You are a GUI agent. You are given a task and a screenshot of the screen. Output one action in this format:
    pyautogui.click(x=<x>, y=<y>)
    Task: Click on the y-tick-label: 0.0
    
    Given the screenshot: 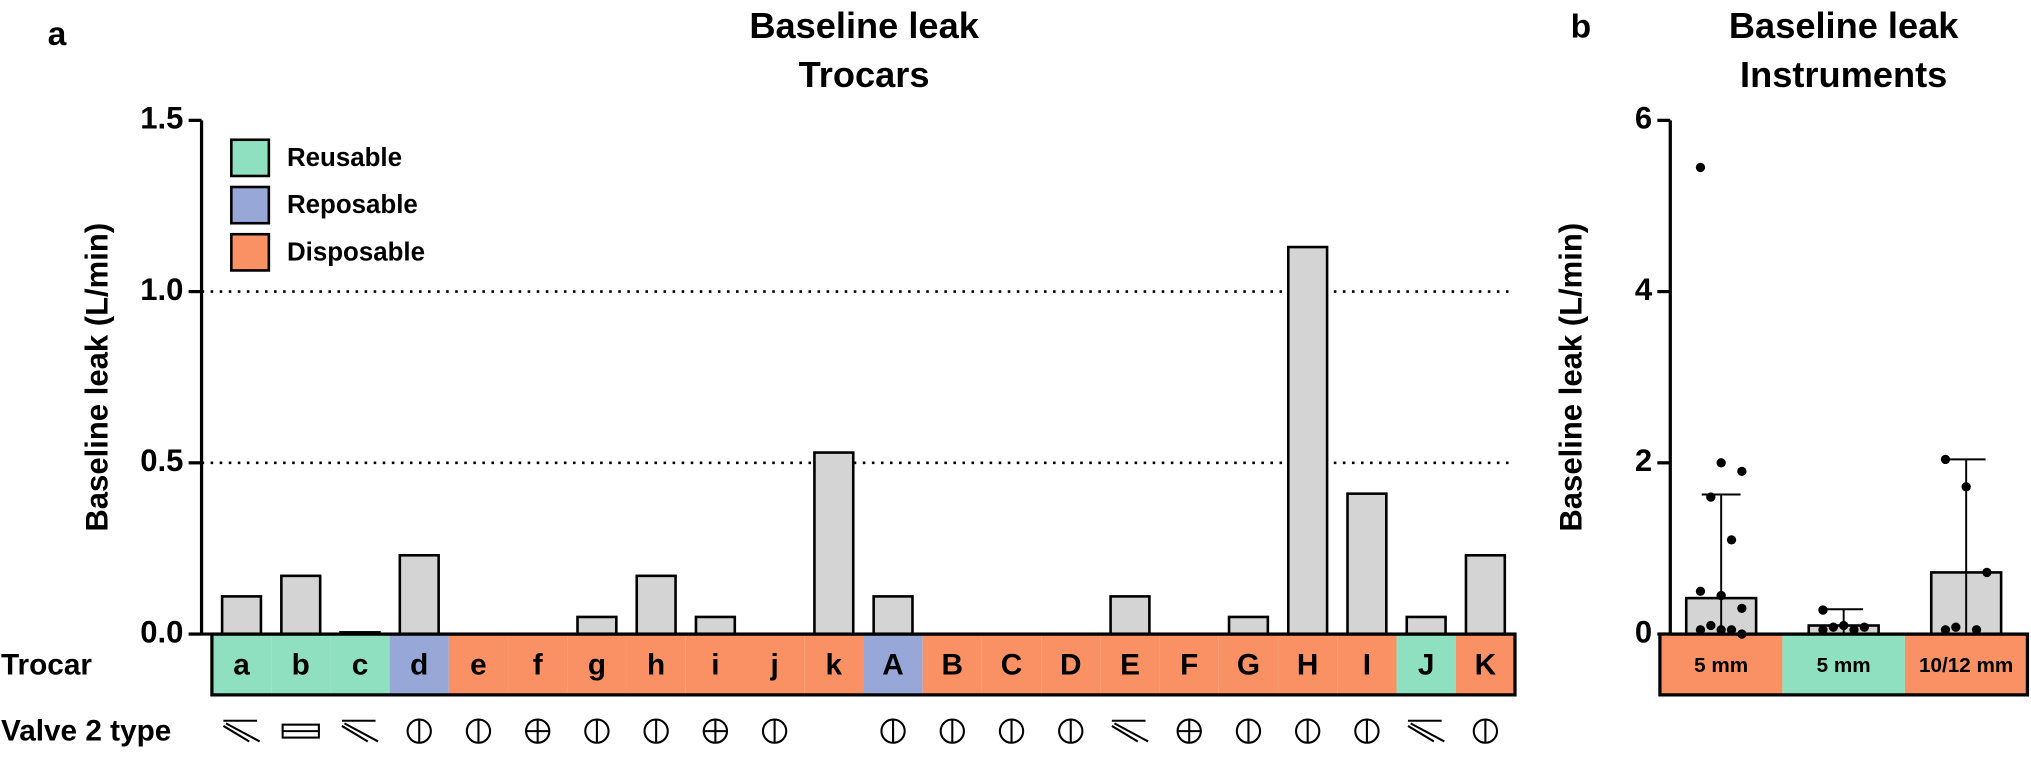 What is the action you would take?
    pyautogui.click(x=161, y=631)
    